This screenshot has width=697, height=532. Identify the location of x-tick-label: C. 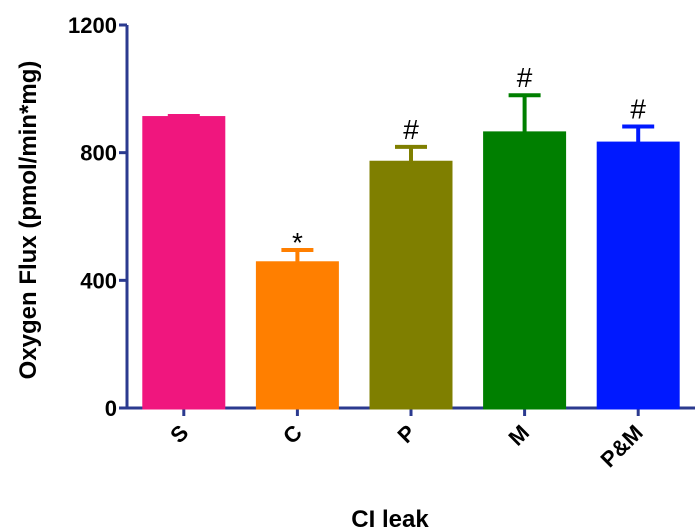
(292, 434).